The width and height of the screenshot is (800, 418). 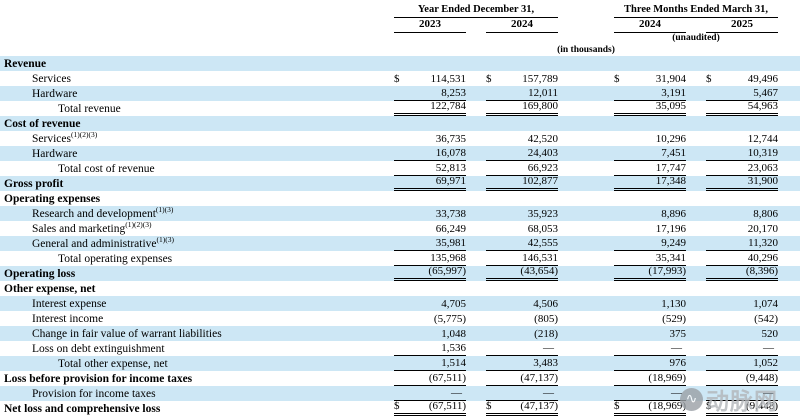 What do you see at coordinates (430, 154) in the screenshot?
I see `cell-value: 16,078` at bounding box center [430, 154].